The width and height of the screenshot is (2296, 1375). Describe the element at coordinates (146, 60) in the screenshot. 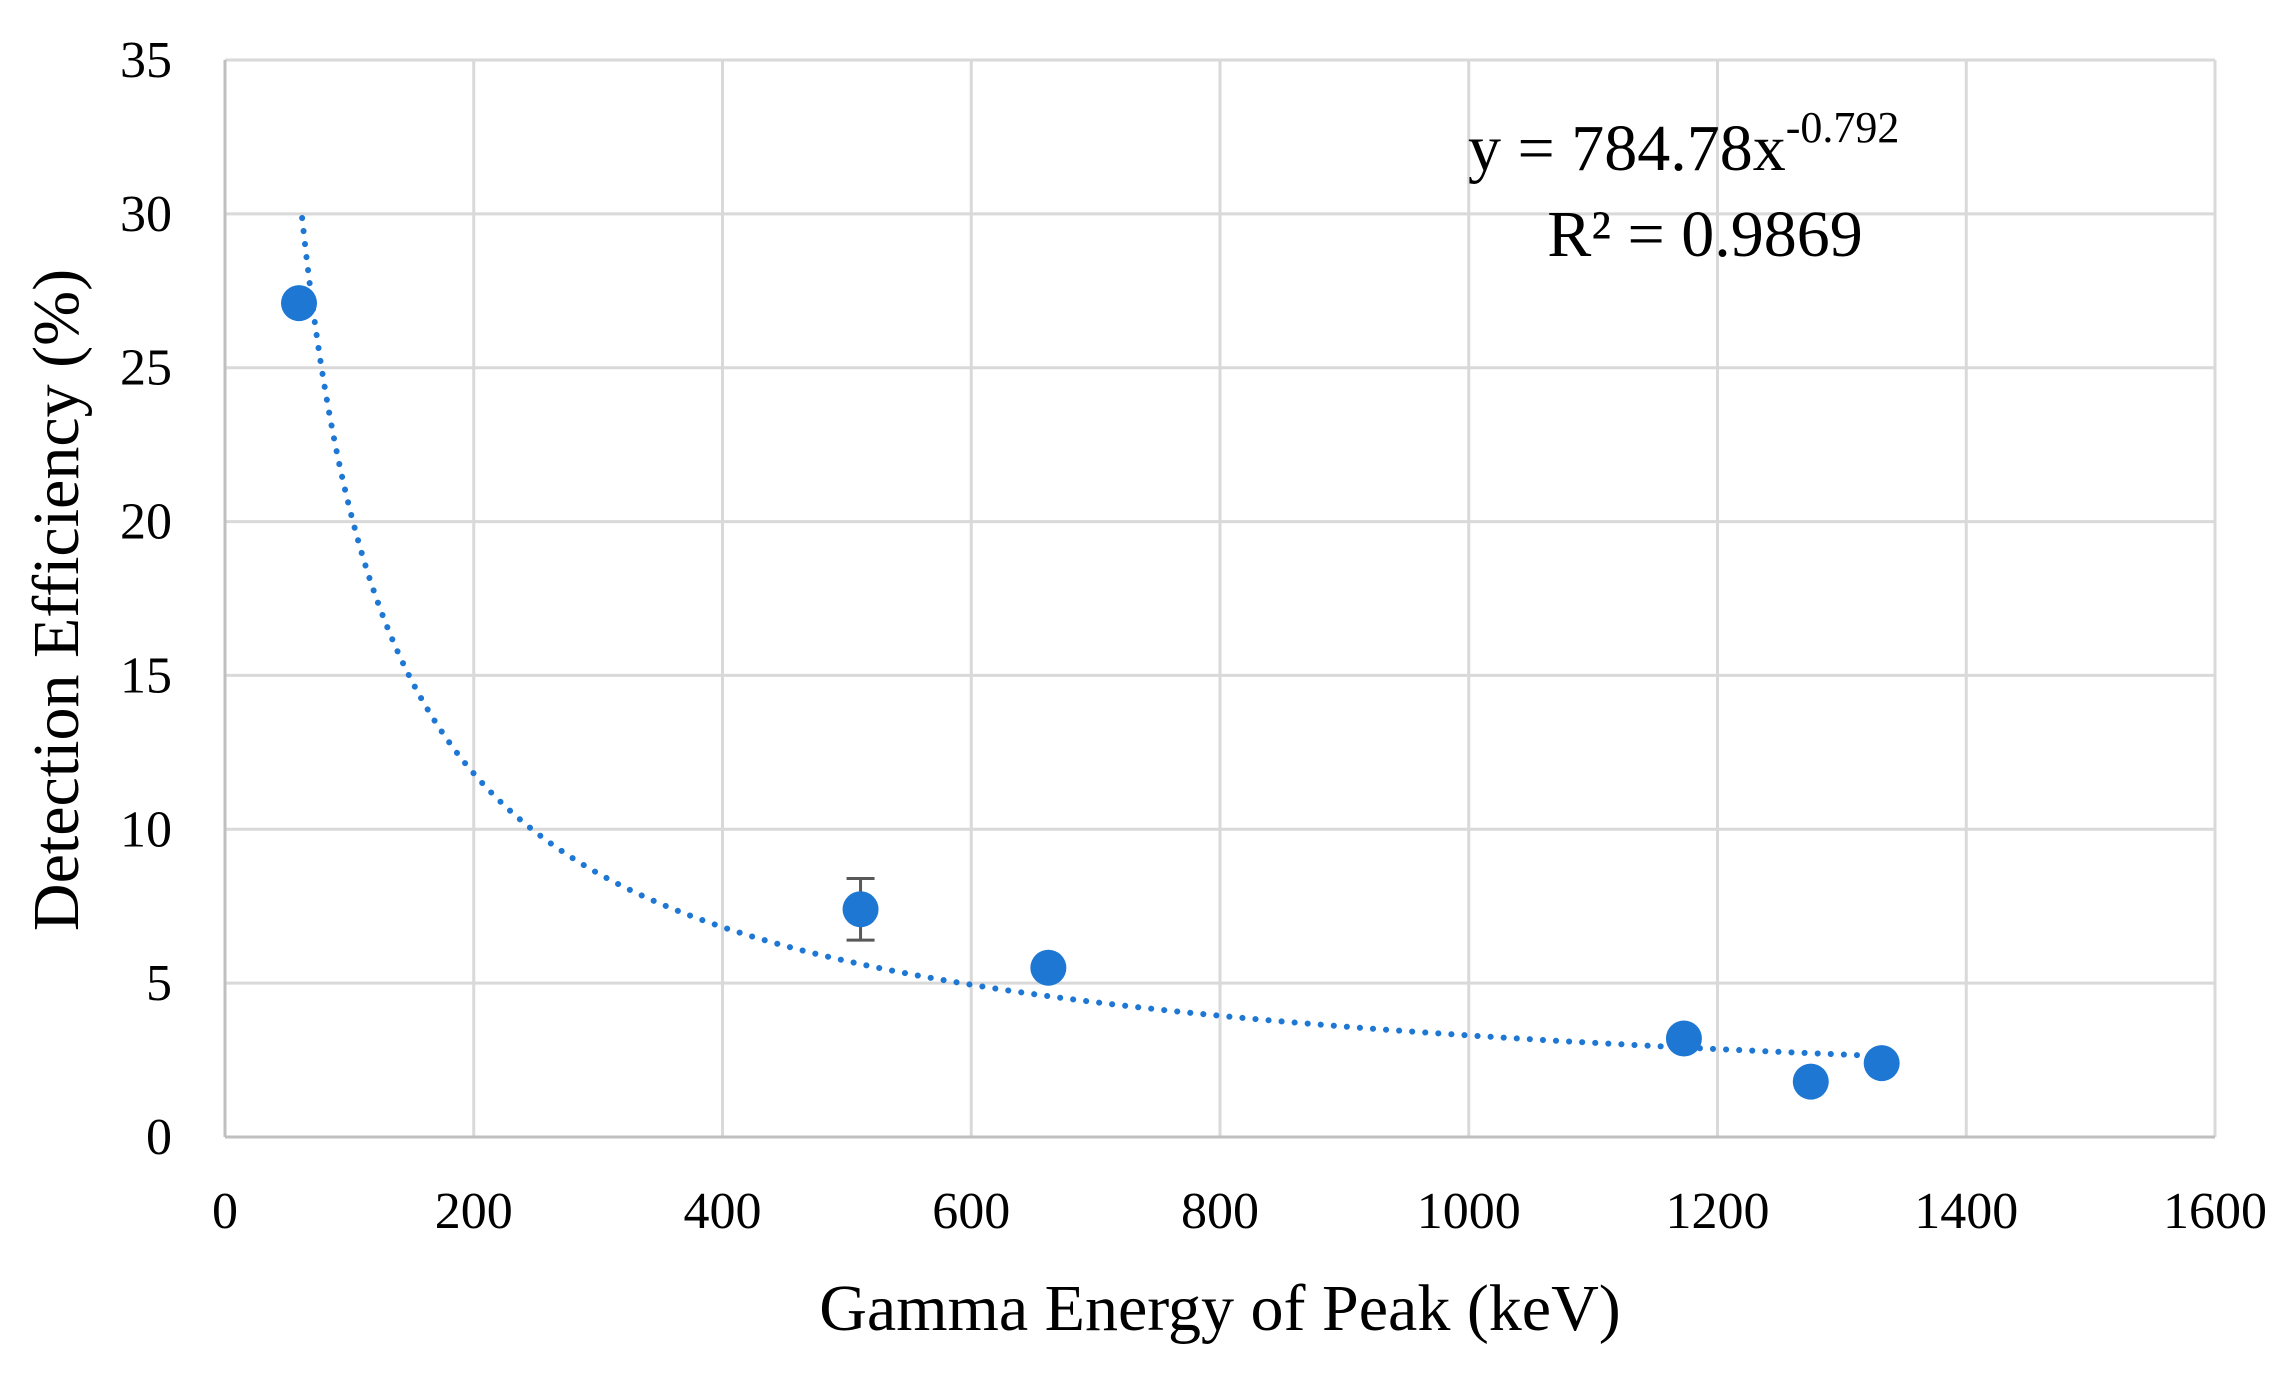

I see `y-tick-label: 35` at that location.